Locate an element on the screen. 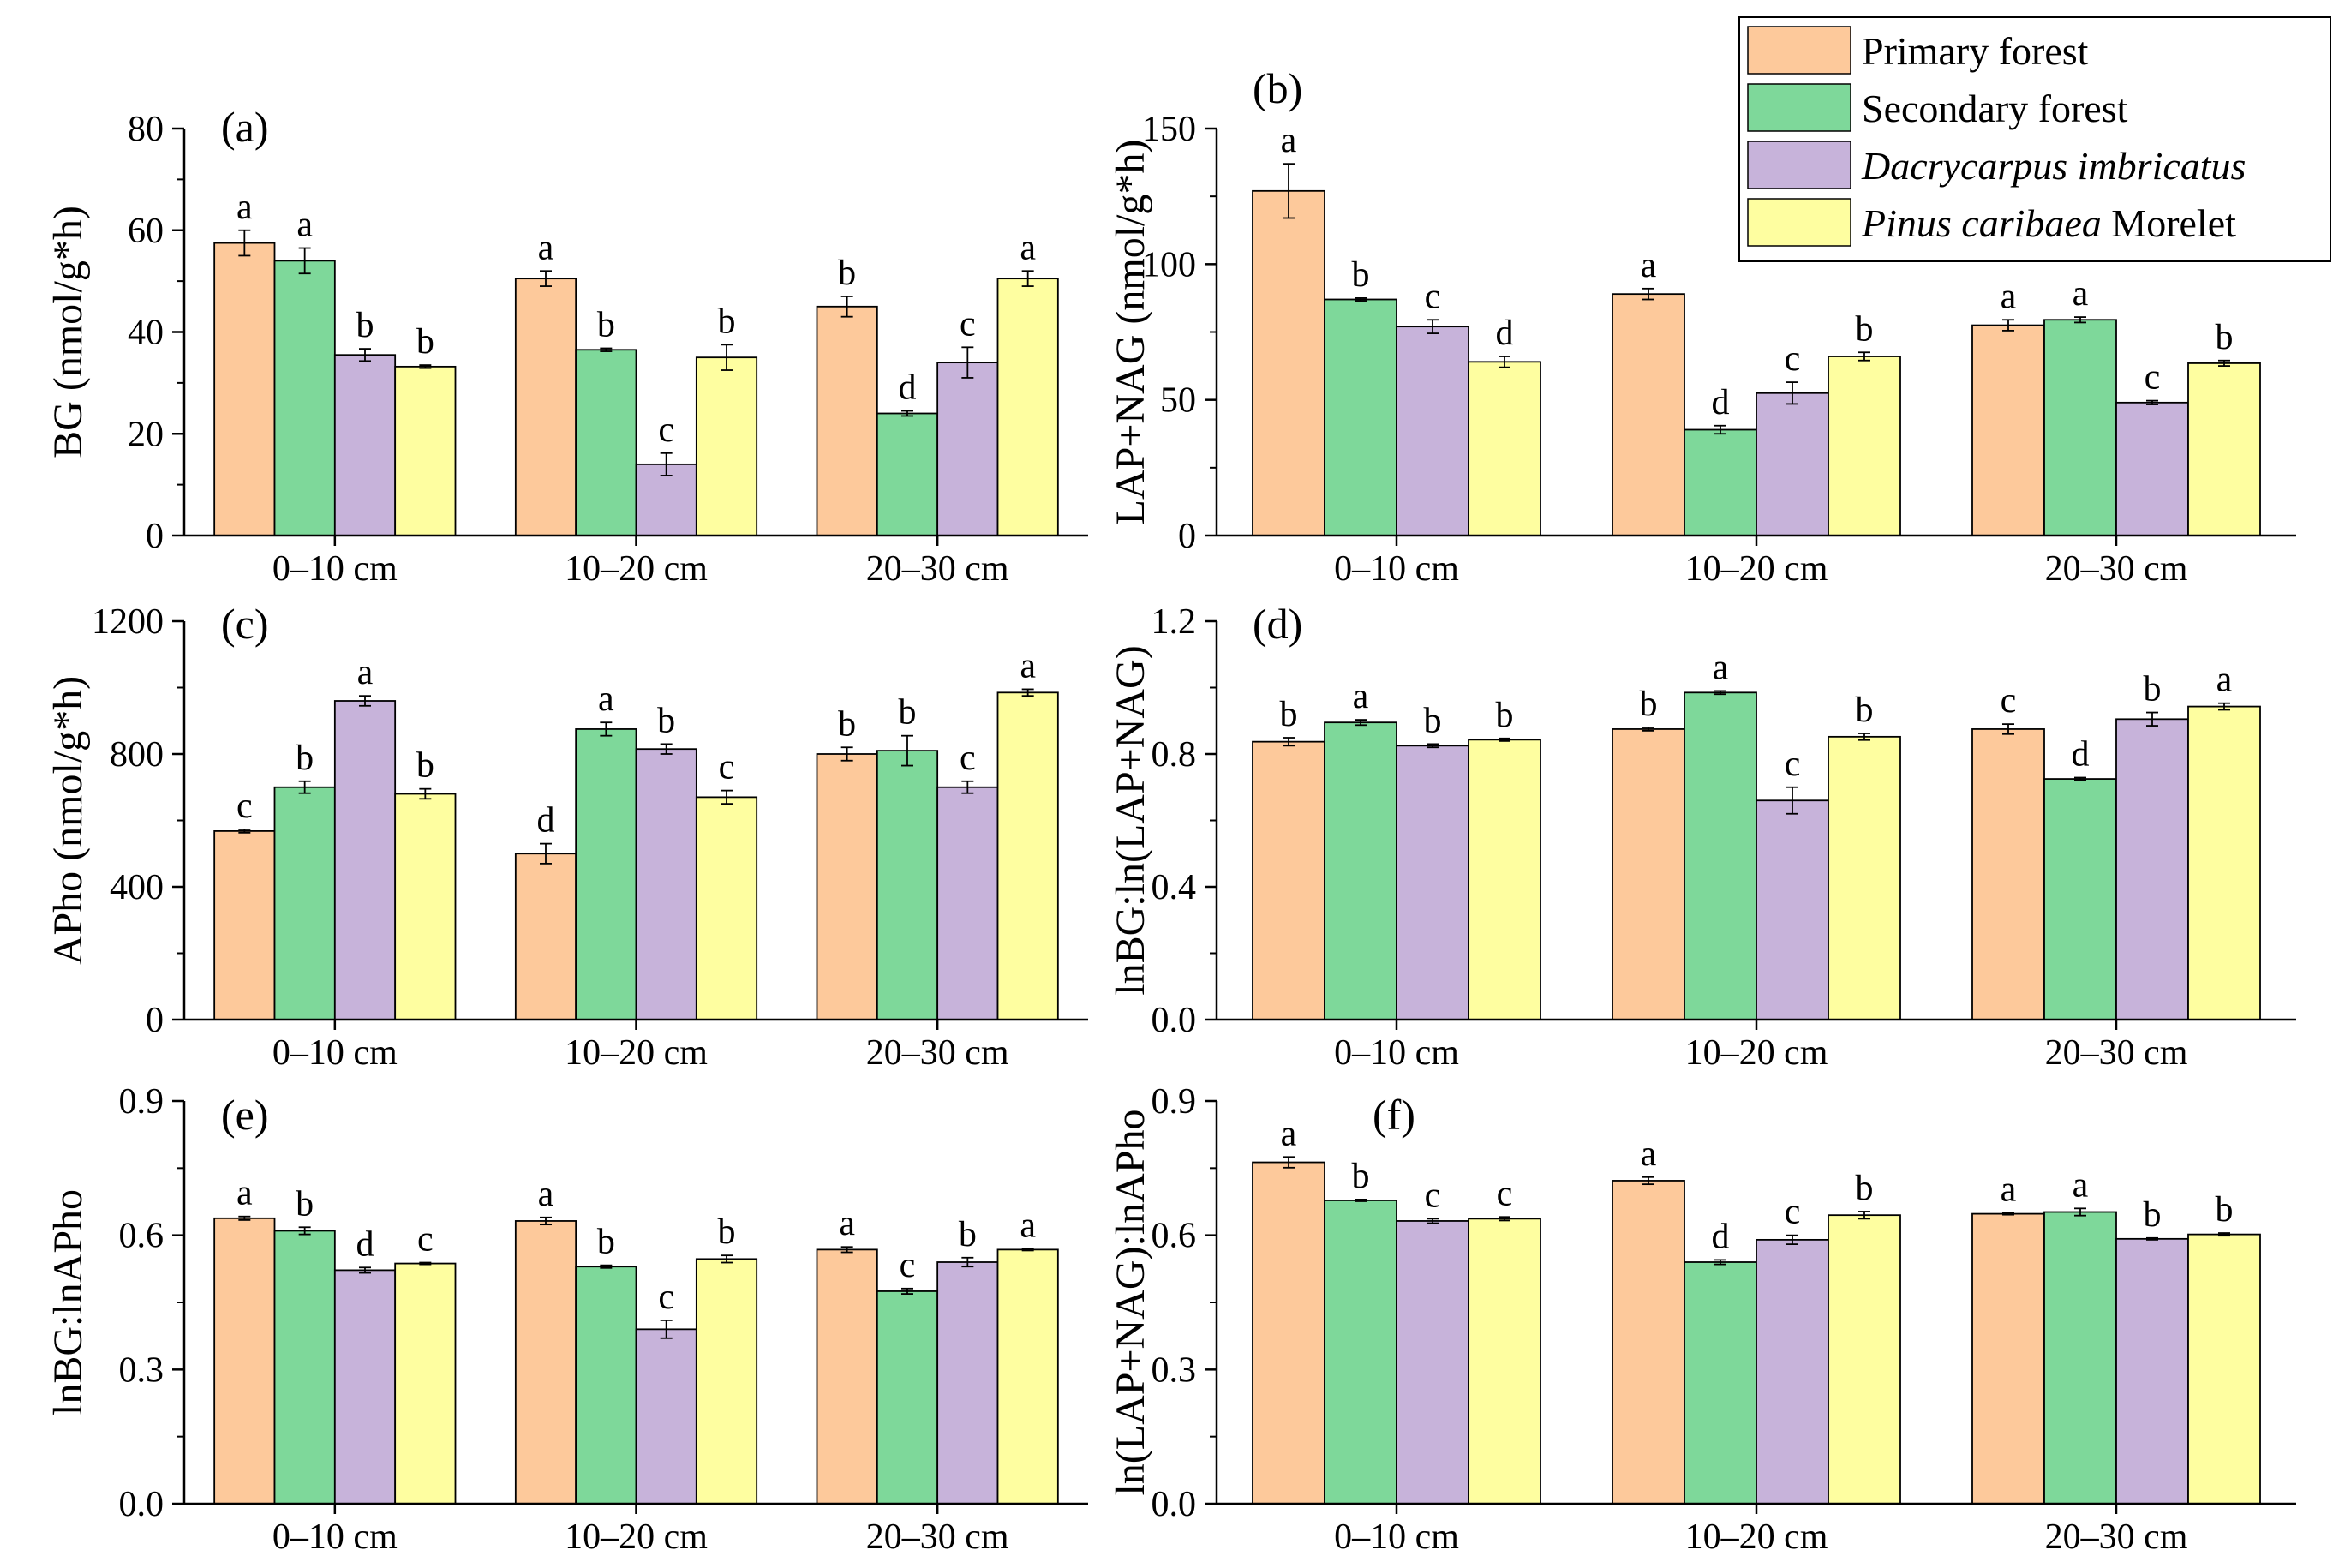 Image resolution: width=2339 pixels, height=1568 pixels. significance-letter-e-secondary-1: b is located at coordinates (305, 1204).